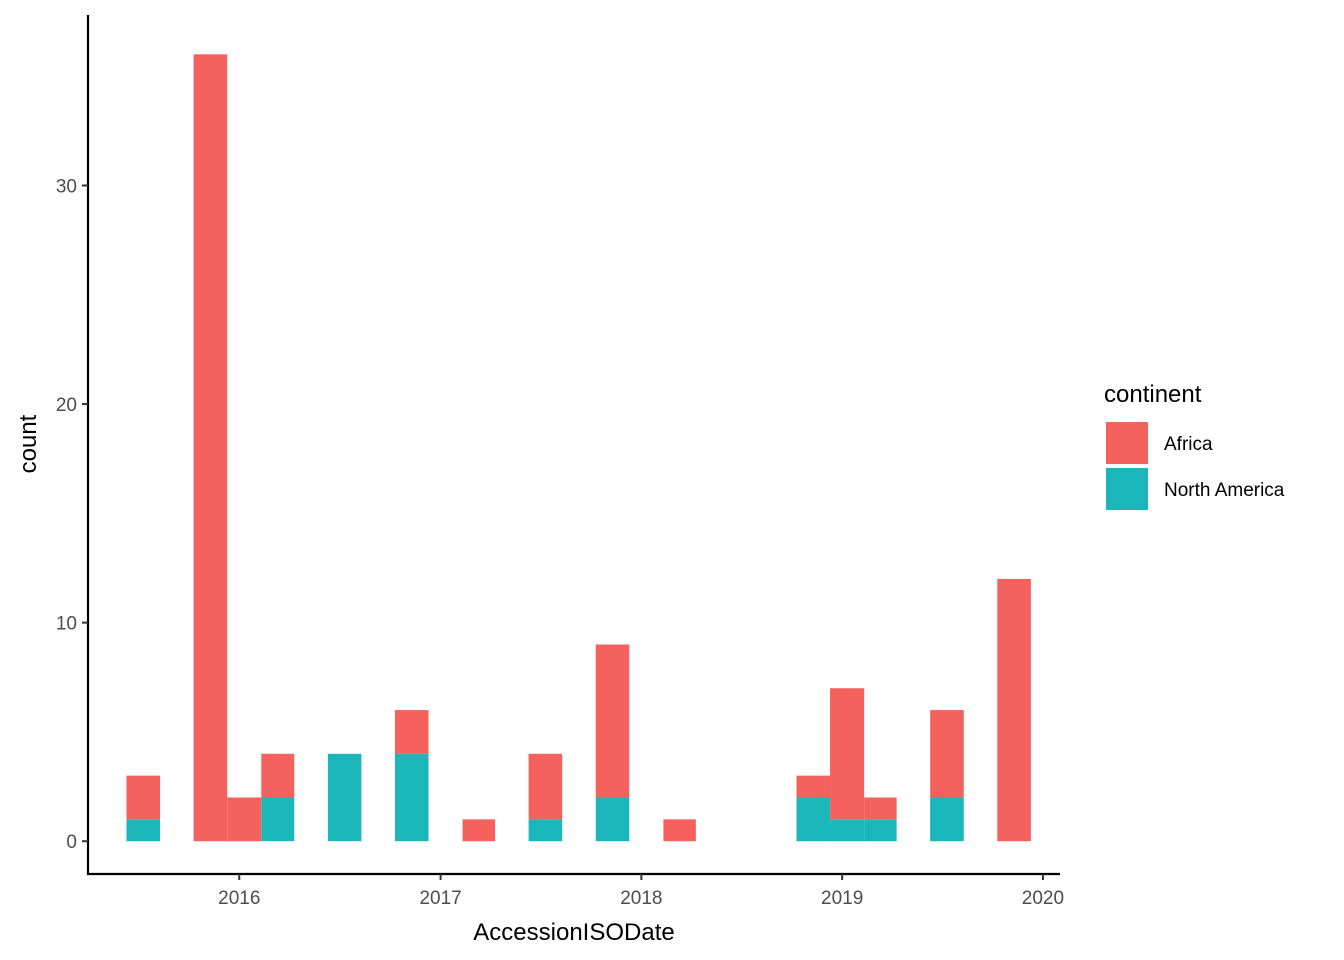 Image resolution: width=1344 pixels, height=960 pixels. I want to click on legend-label-africa: Africa, so click(1188, 444).